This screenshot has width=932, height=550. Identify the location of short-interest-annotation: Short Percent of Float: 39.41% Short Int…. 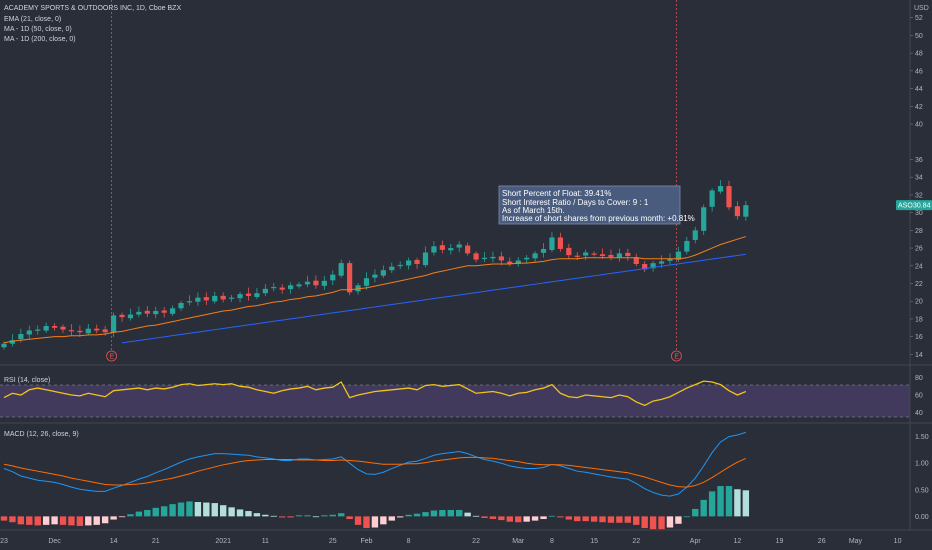
(596, 205).